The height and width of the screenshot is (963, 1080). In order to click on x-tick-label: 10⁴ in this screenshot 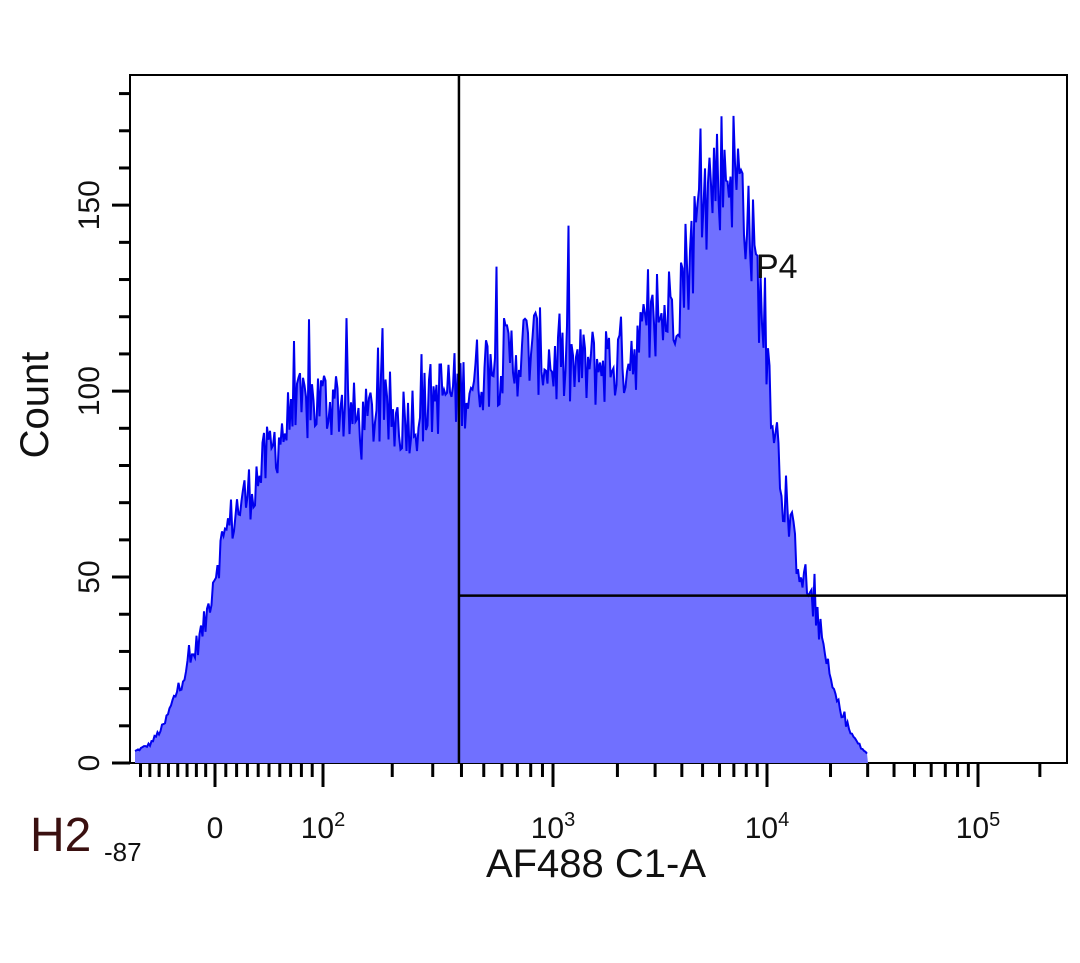, I will do `click(767, 827)`.